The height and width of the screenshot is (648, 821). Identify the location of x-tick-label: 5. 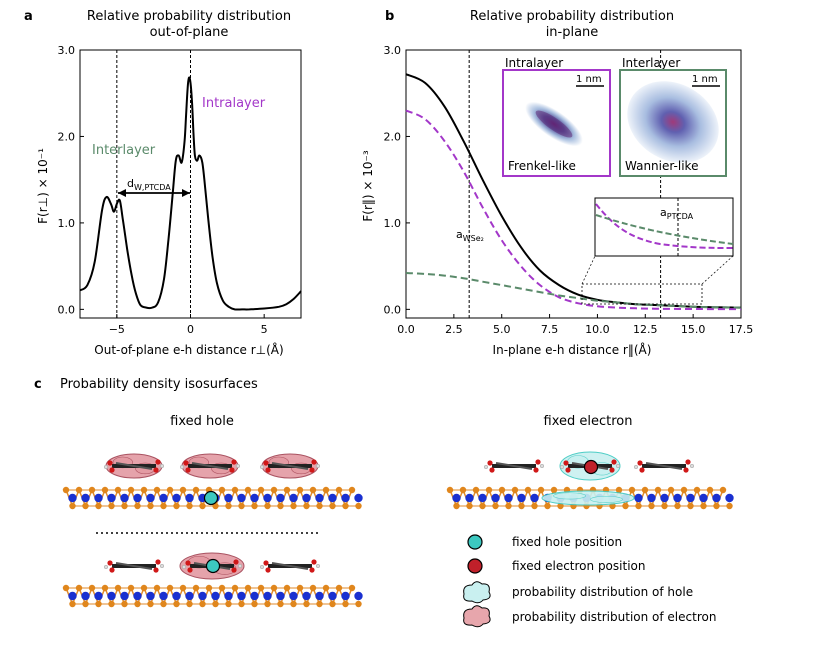
(264, 329).